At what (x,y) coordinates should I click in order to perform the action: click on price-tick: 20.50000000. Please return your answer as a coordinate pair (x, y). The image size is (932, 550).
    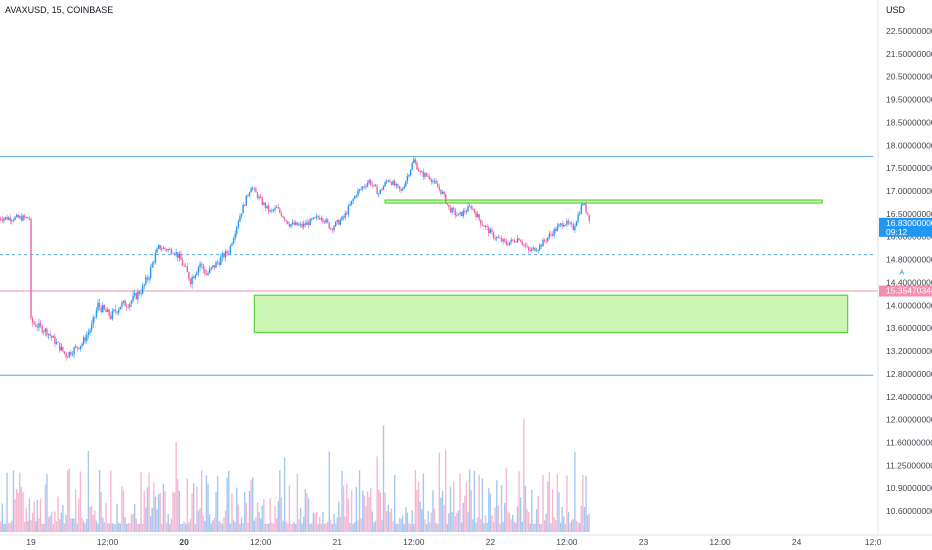
    Looking at the image, I should click on (909, 77).